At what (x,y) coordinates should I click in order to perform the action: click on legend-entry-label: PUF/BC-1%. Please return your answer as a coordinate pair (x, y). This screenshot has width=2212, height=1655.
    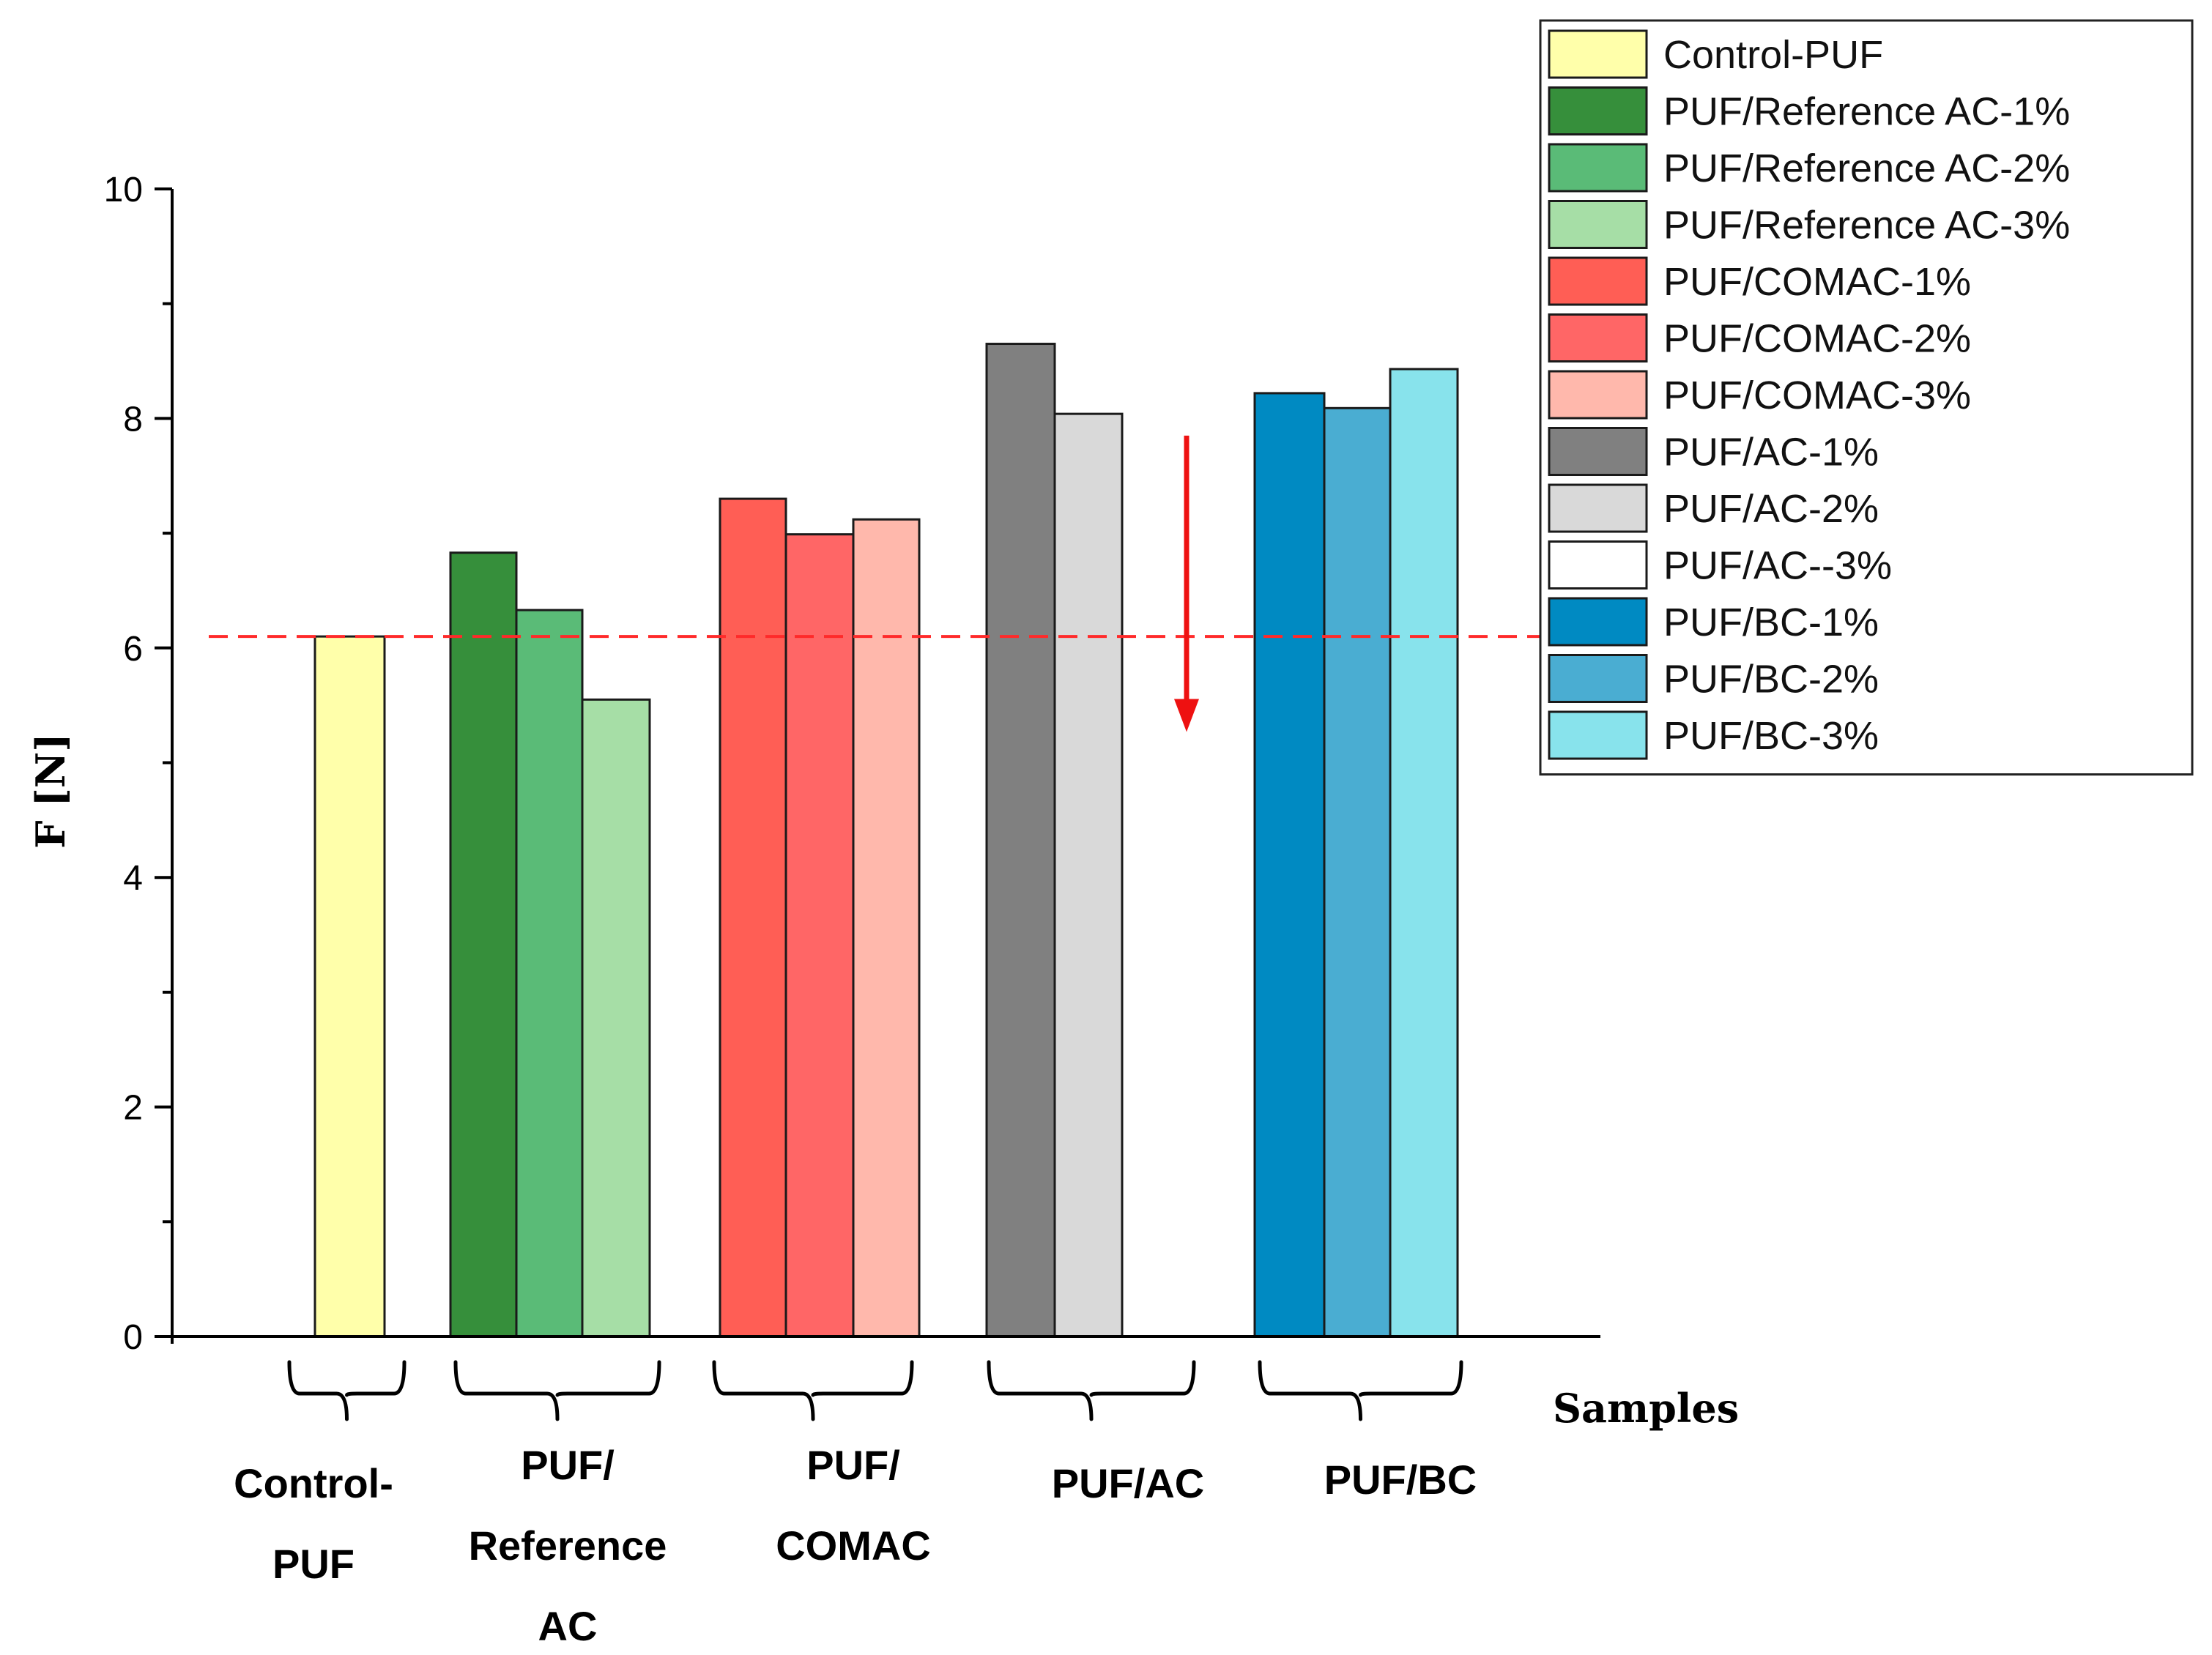
    Looking at the image, I should click on (1771, 622).